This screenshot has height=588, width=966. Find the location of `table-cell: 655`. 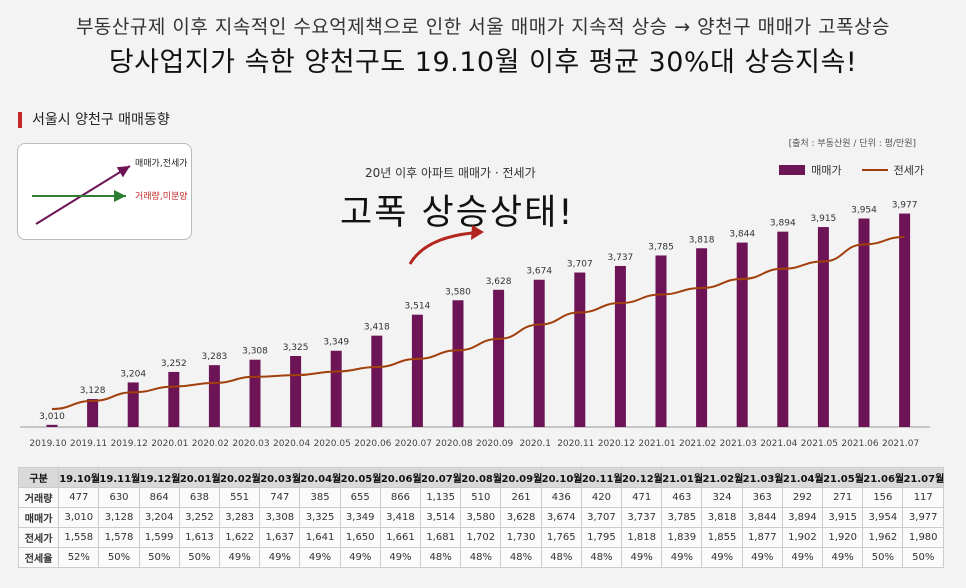

table-cell: 655 is located at coordinates (360, 497).